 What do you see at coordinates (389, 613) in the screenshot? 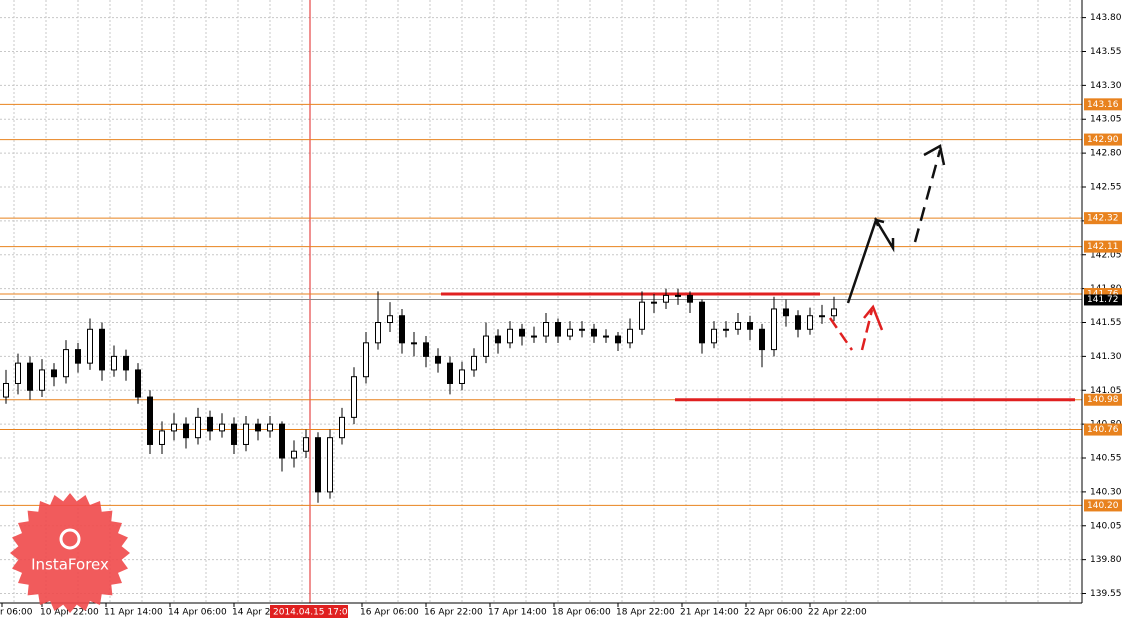
I see `x-tick-label: 16 Apr 06:00` at bounding box center [389, 613].